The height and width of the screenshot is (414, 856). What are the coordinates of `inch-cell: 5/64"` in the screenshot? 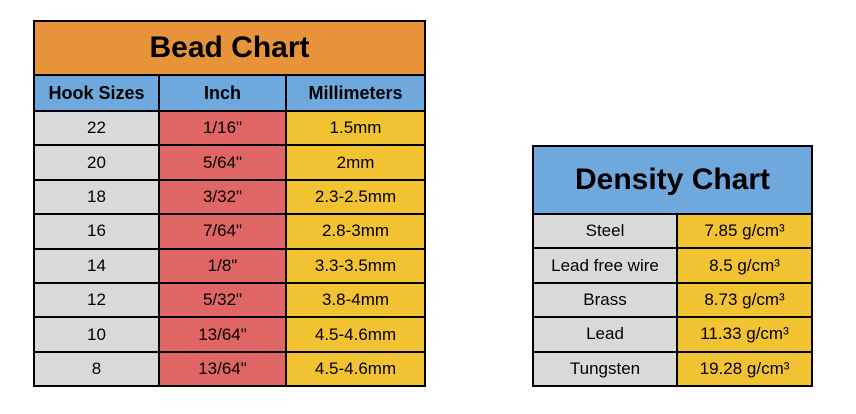 It's located at (222, 162).